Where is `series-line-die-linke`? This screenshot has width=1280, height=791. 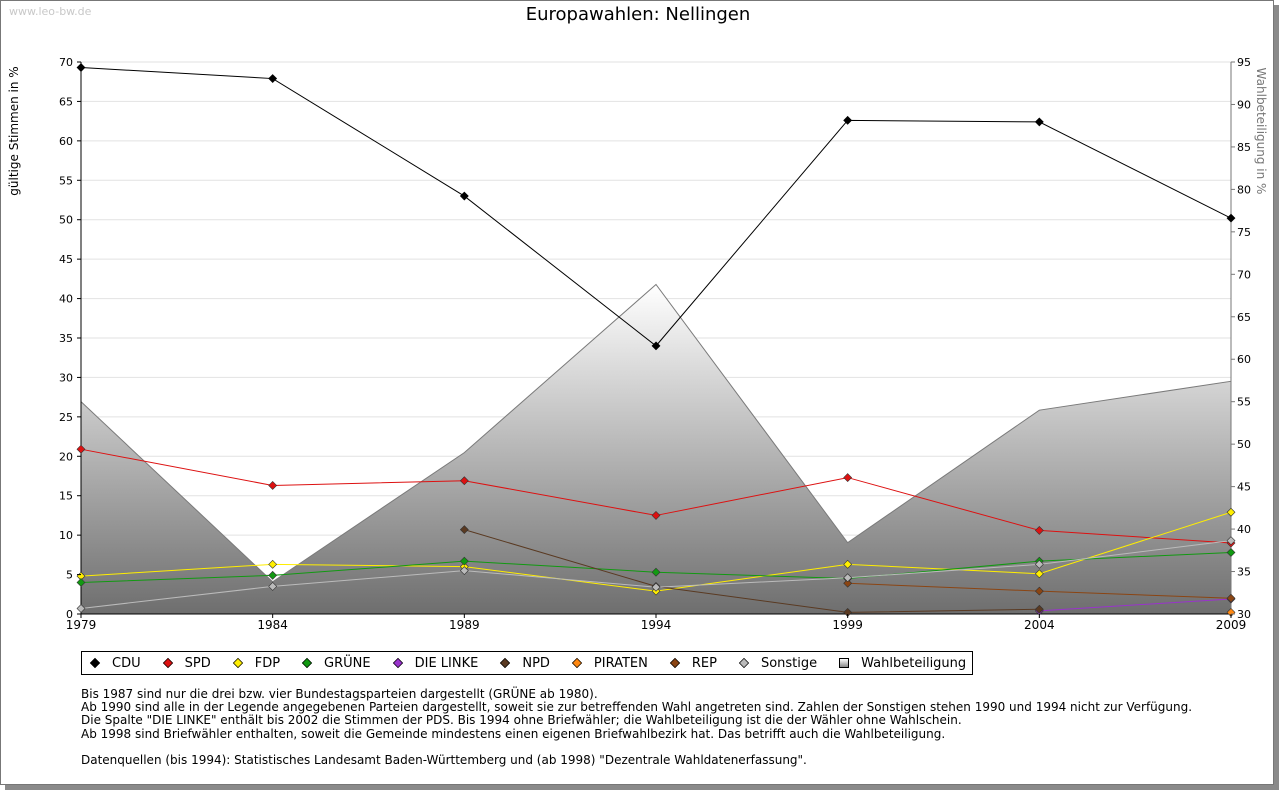 series-line-die-linke is located at coordinates (1135, 605).